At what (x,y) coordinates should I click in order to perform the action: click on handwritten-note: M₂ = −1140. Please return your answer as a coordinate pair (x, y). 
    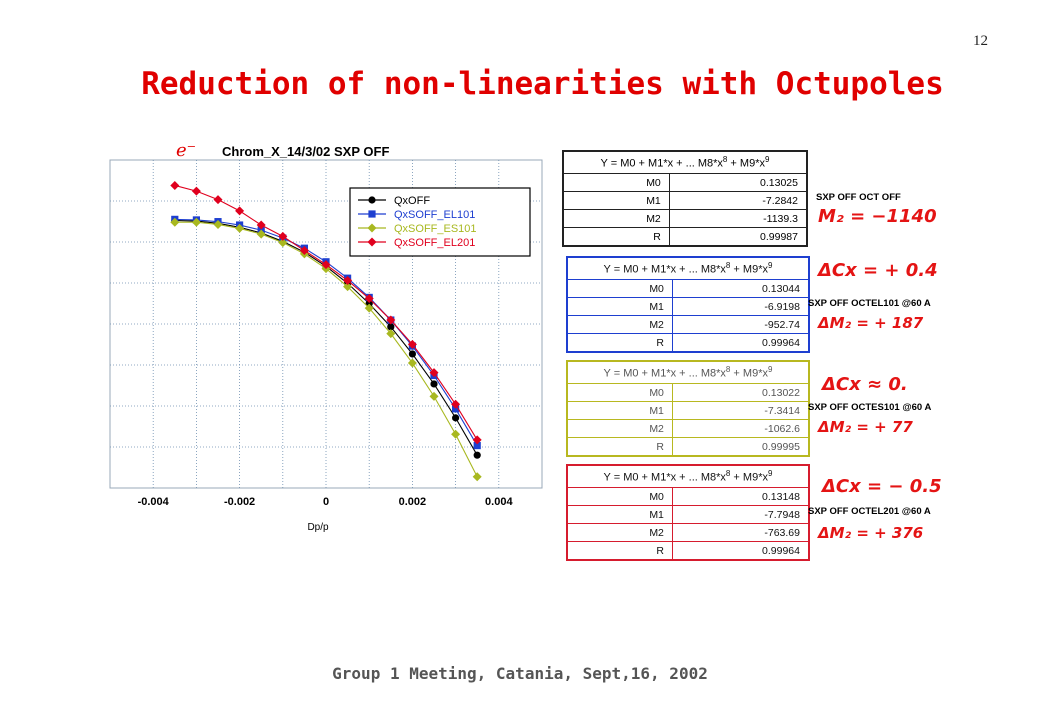
    Looking at the image, I should click on (877, 216).